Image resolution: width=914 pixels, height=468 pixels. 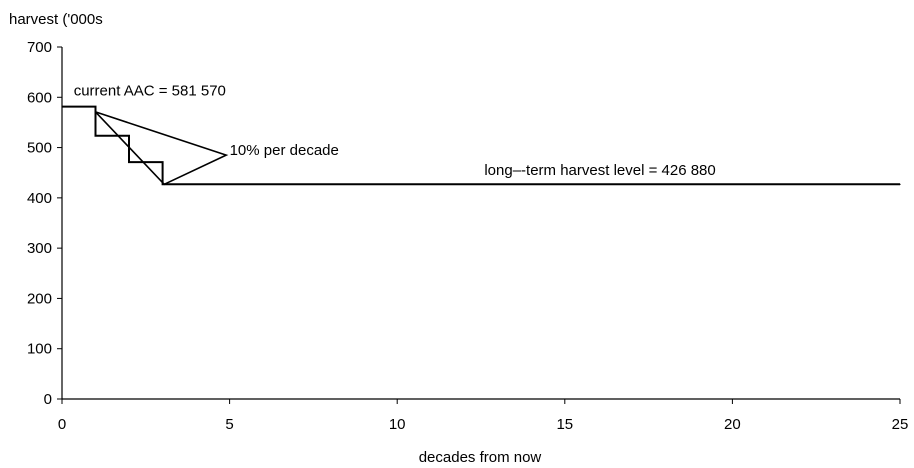 I want to click on y-tick-label: 200, so click(x=39, y=298).